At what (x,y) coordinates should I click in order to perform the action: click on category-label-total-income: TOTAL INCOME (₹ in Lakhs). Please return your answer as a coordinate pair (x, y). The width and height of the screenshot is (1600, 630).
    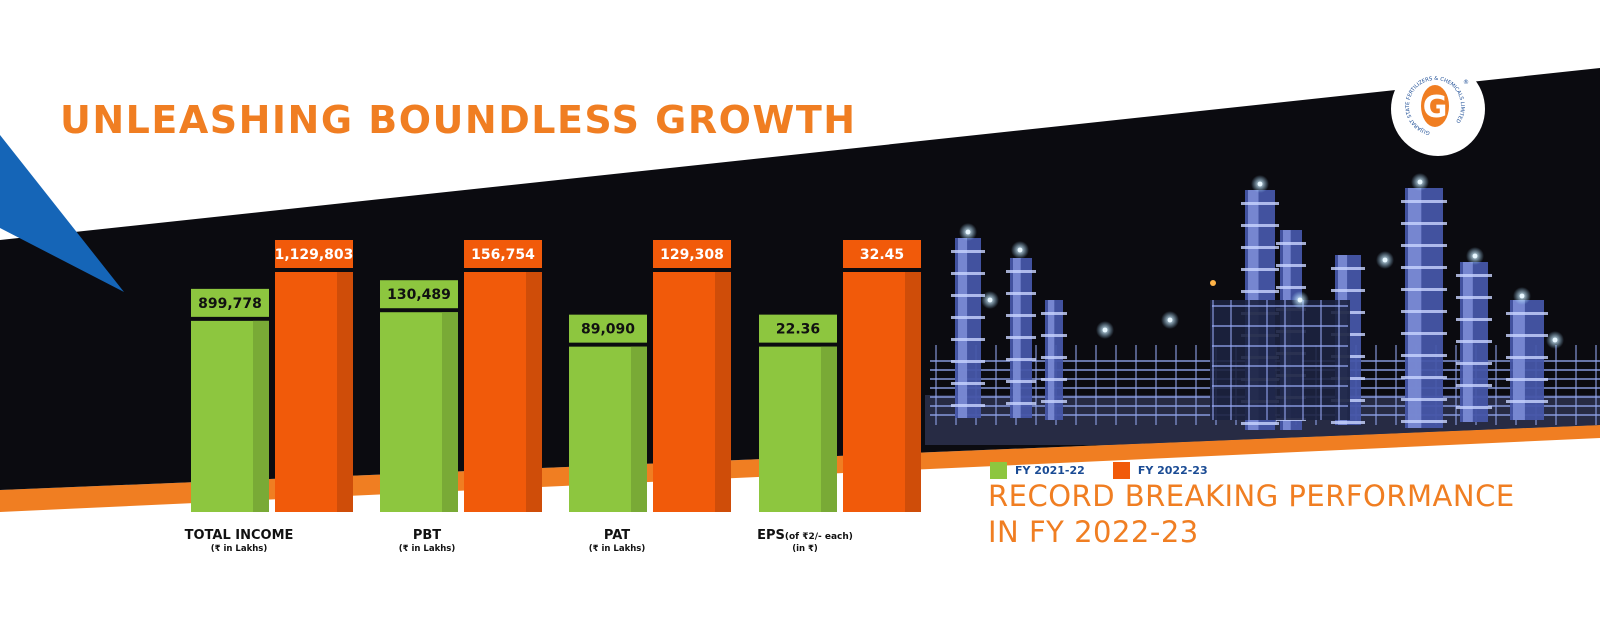
    Looking at the image, I should click on (239, 541).